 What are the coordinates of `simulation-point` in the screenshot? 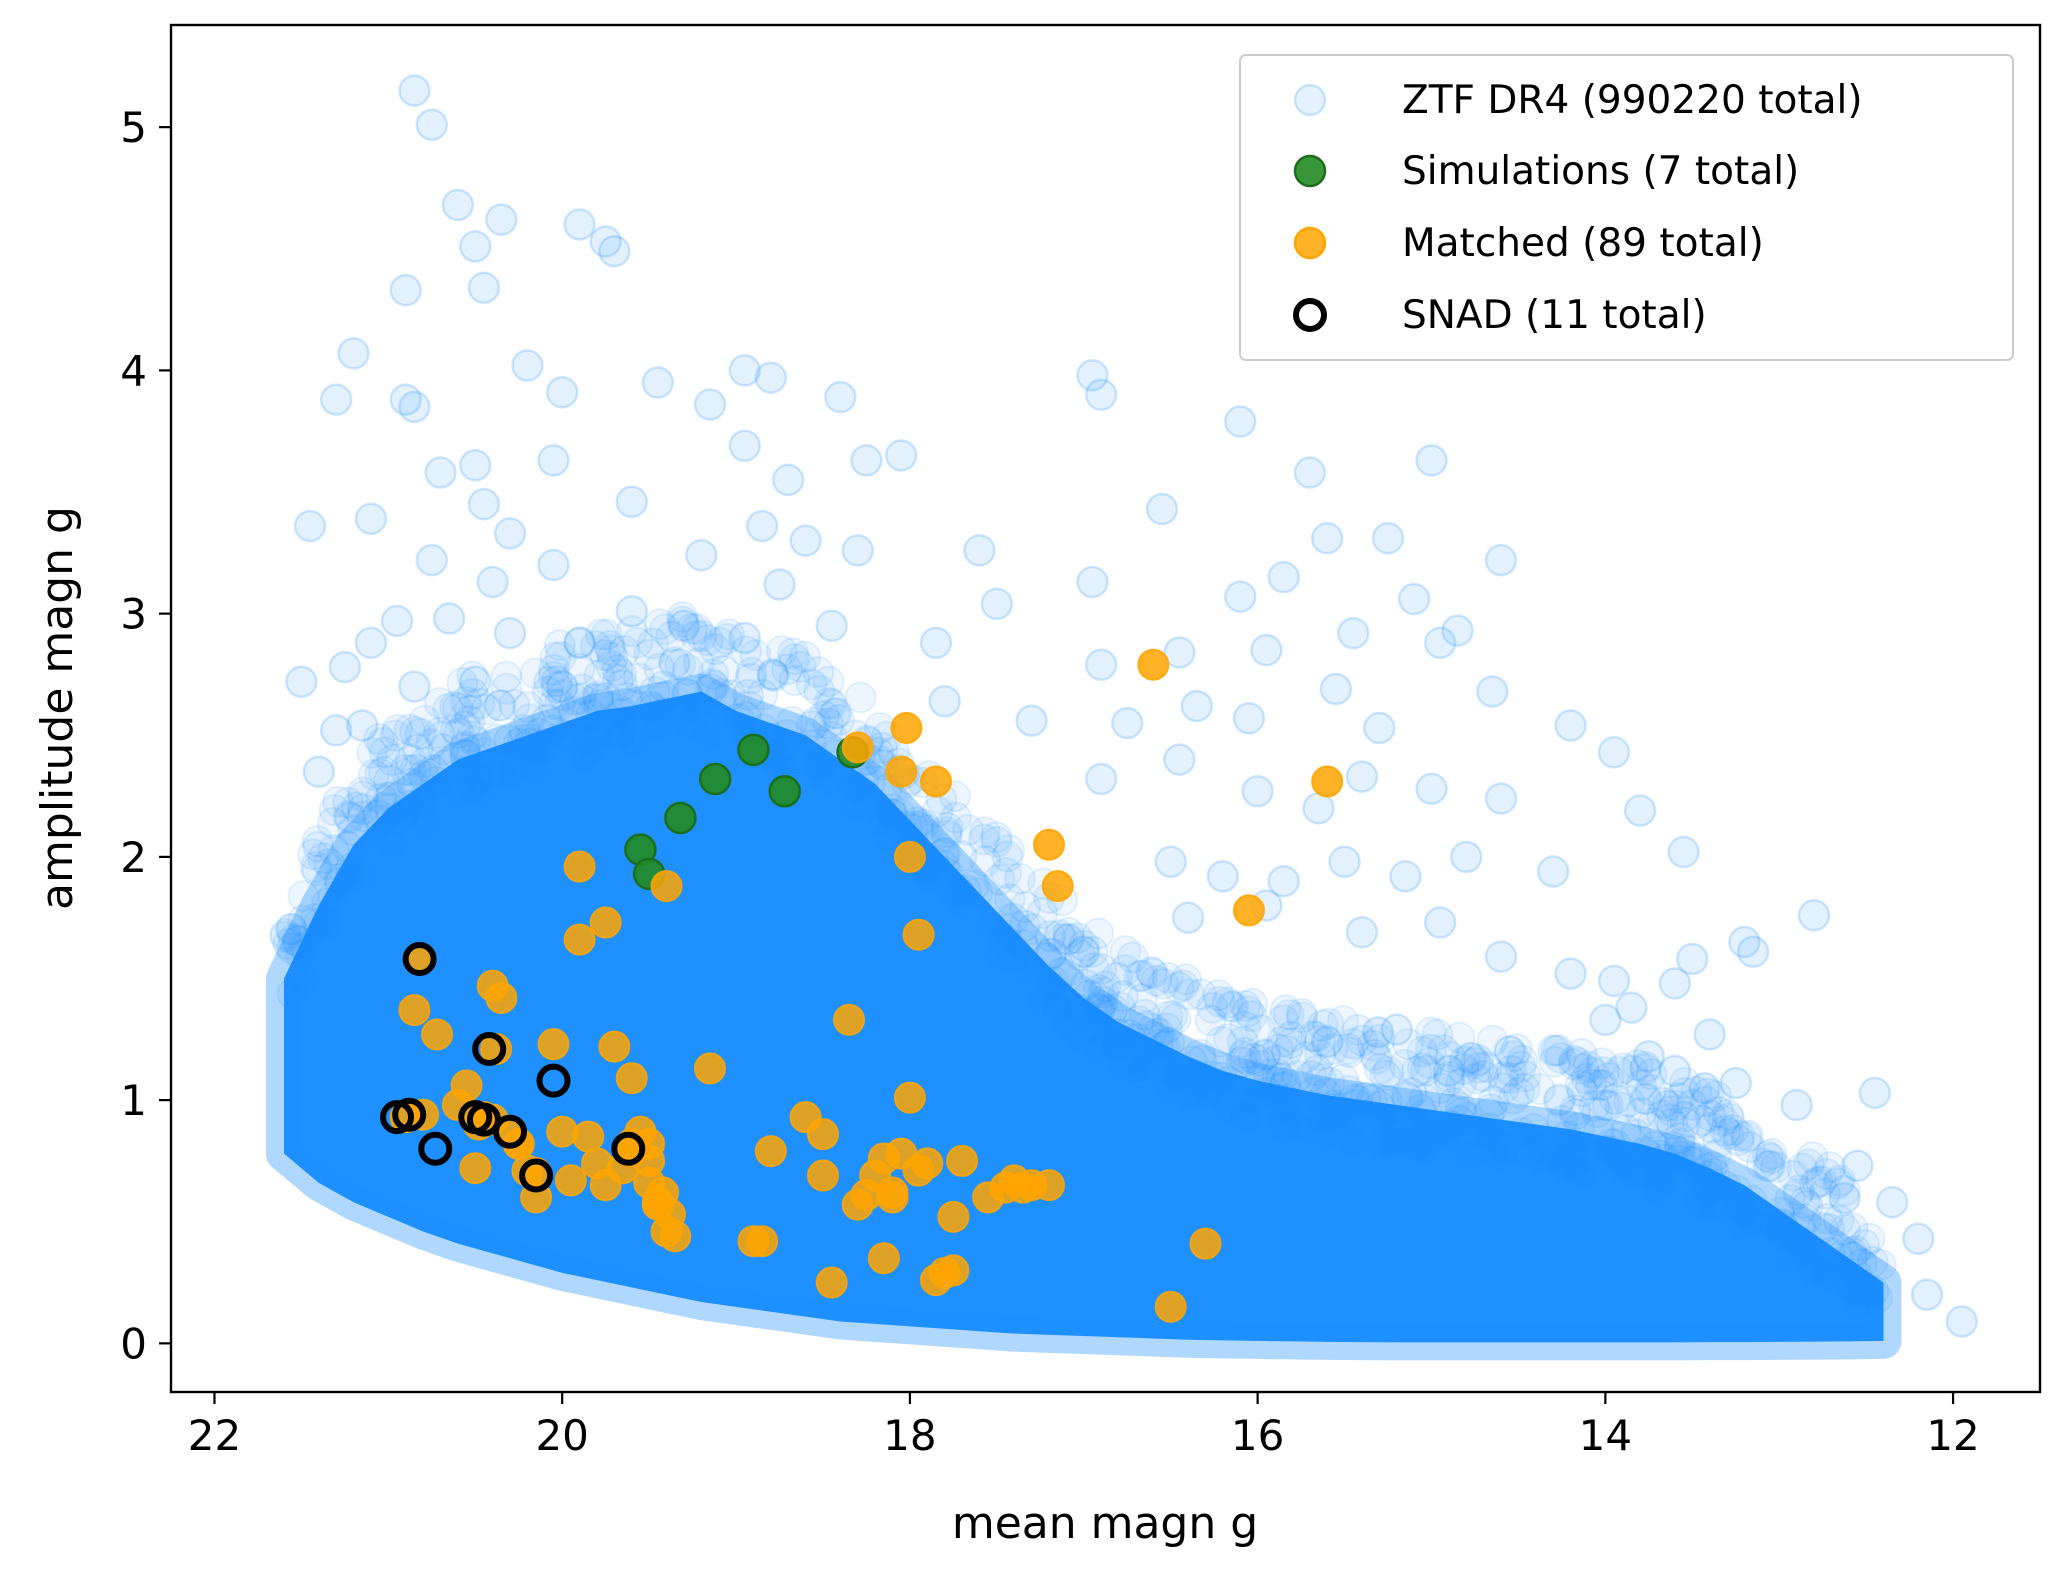 It's located at (680, 818).